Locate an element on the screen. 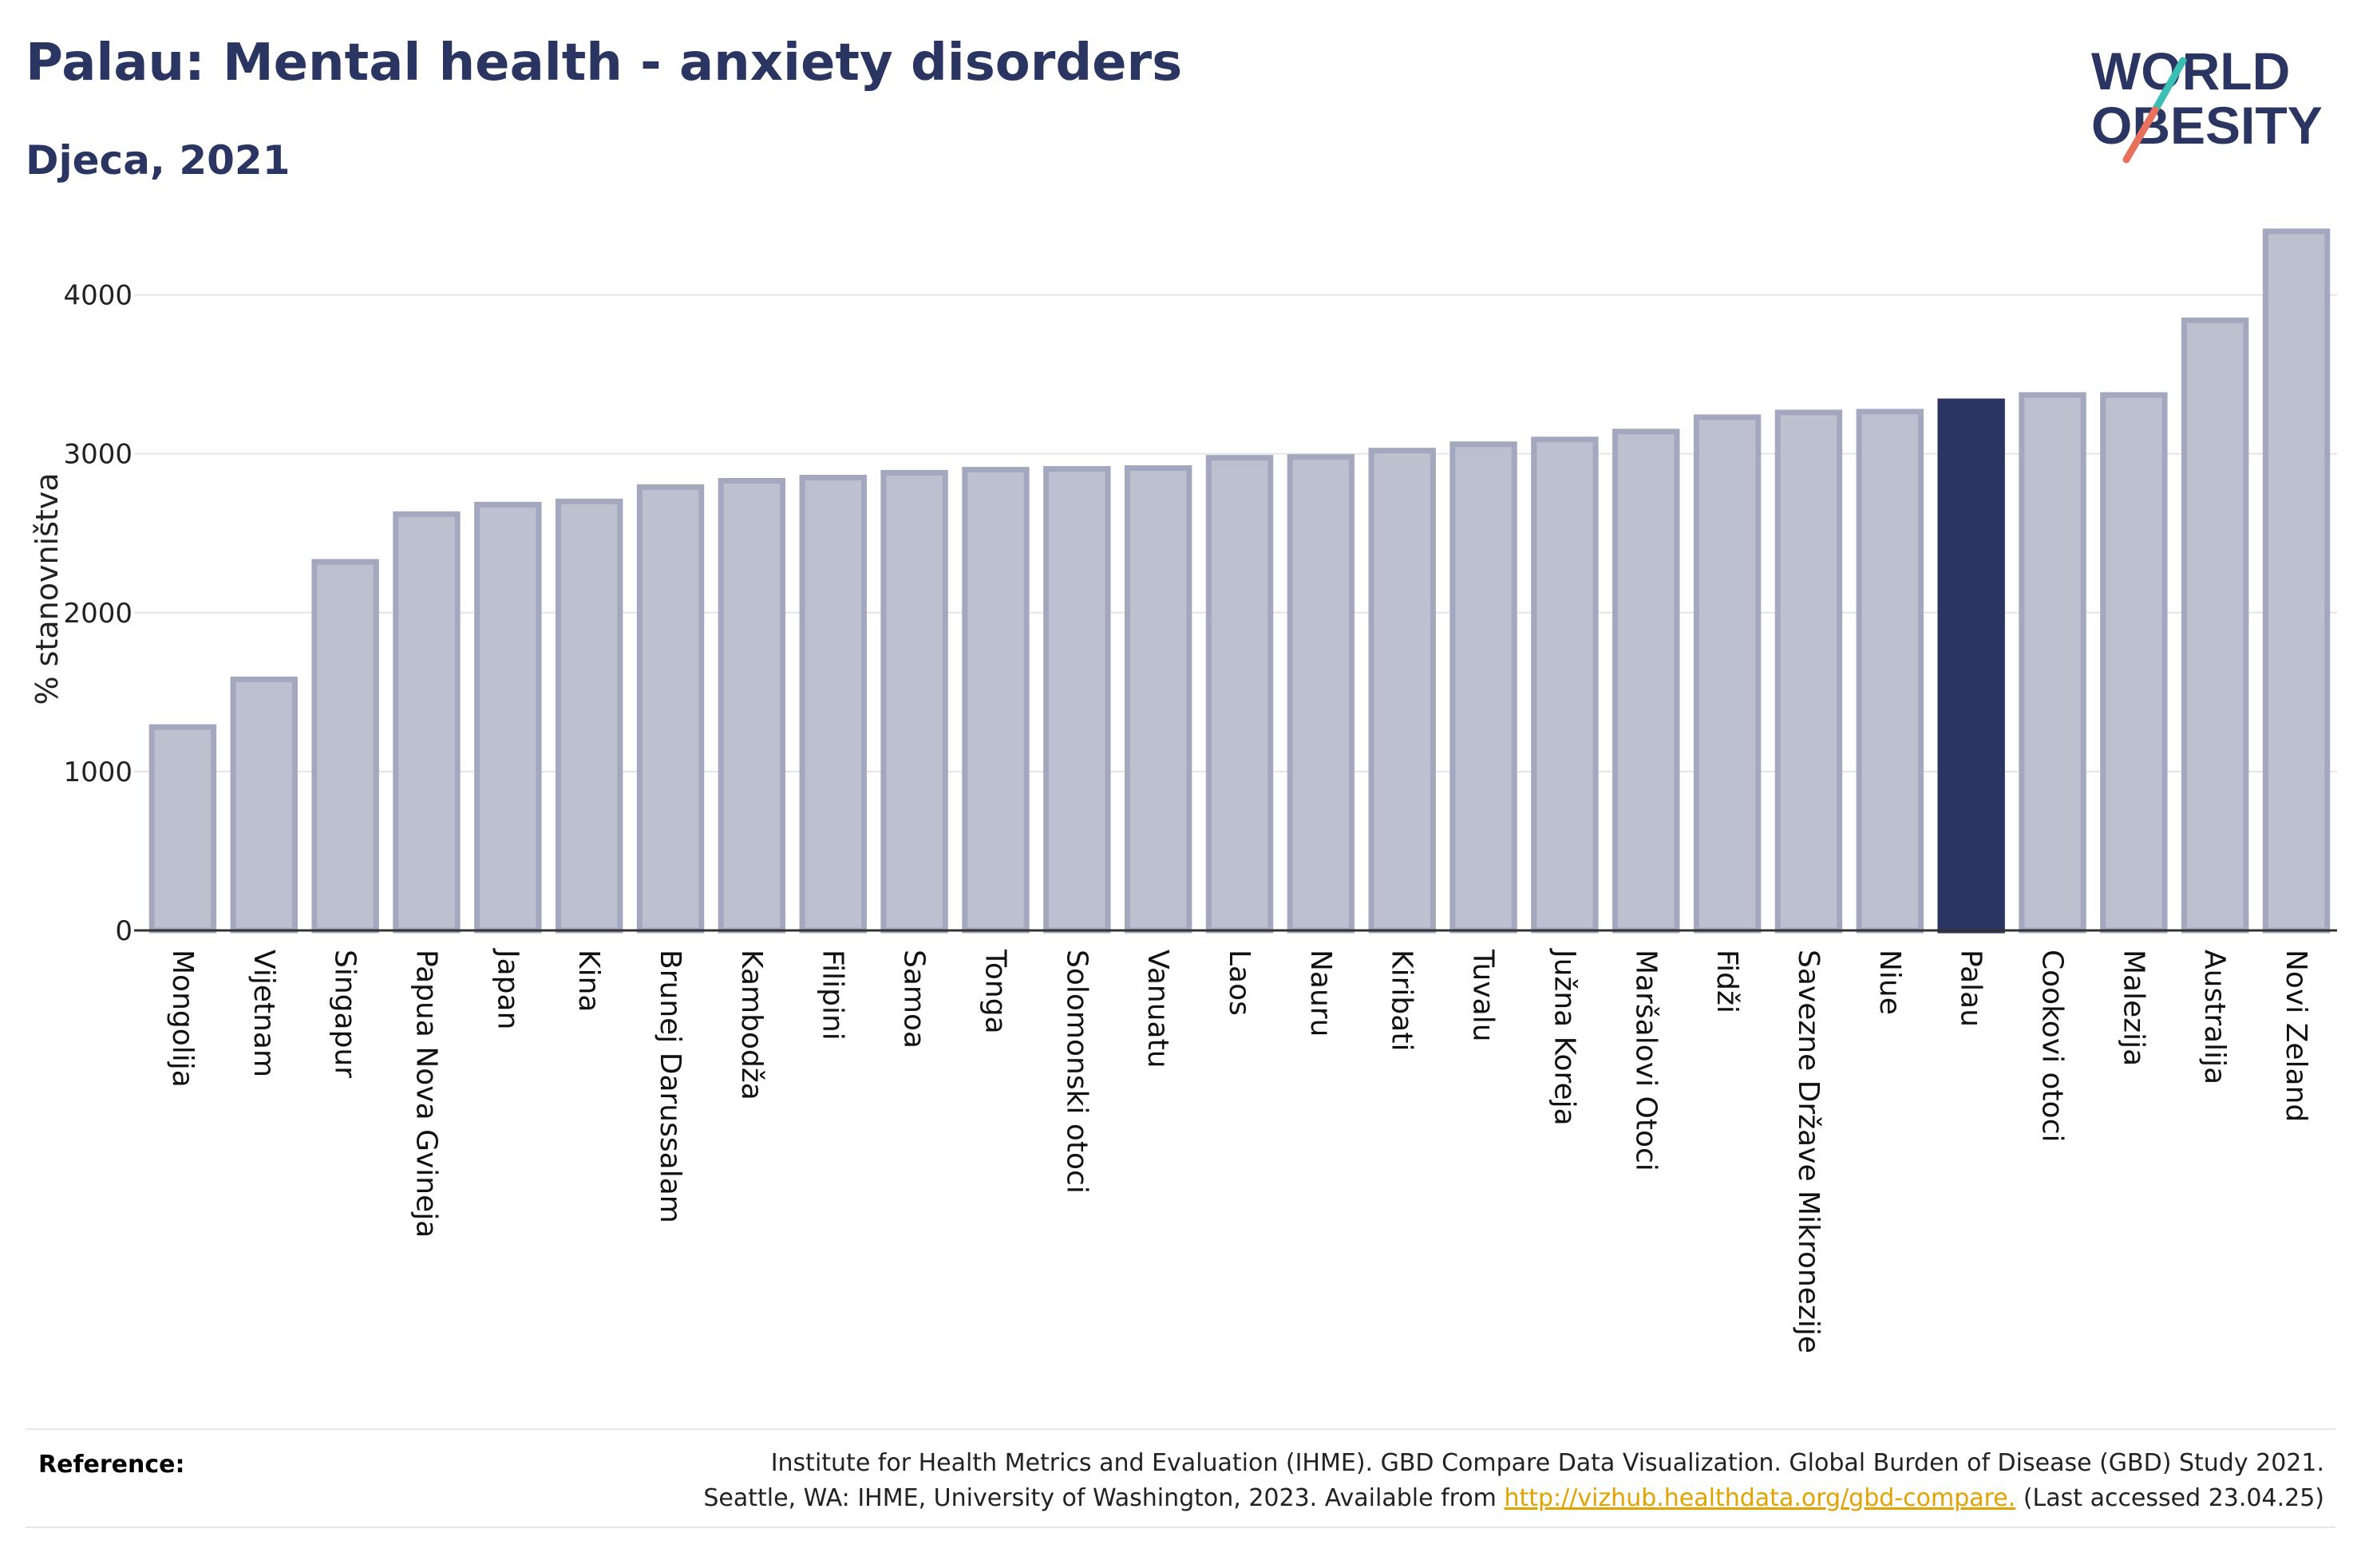 The height and width of the screenshot is (1568, 2361). bar-tonga is located at coordinates (996, 700).